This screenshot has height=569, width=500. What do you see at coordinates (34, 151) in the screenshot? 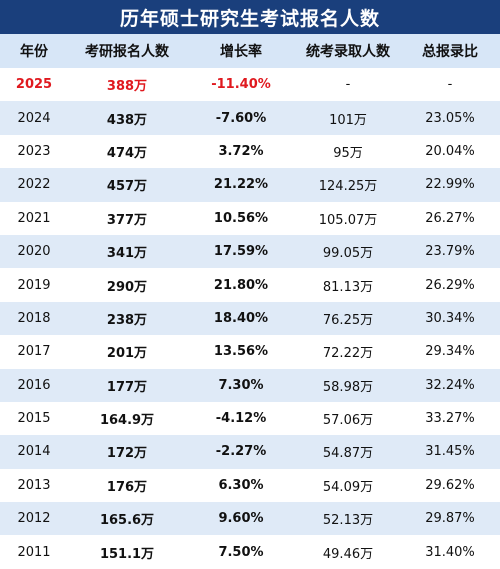
I see `cell-year: 2023` at bounding box center [34, 151].